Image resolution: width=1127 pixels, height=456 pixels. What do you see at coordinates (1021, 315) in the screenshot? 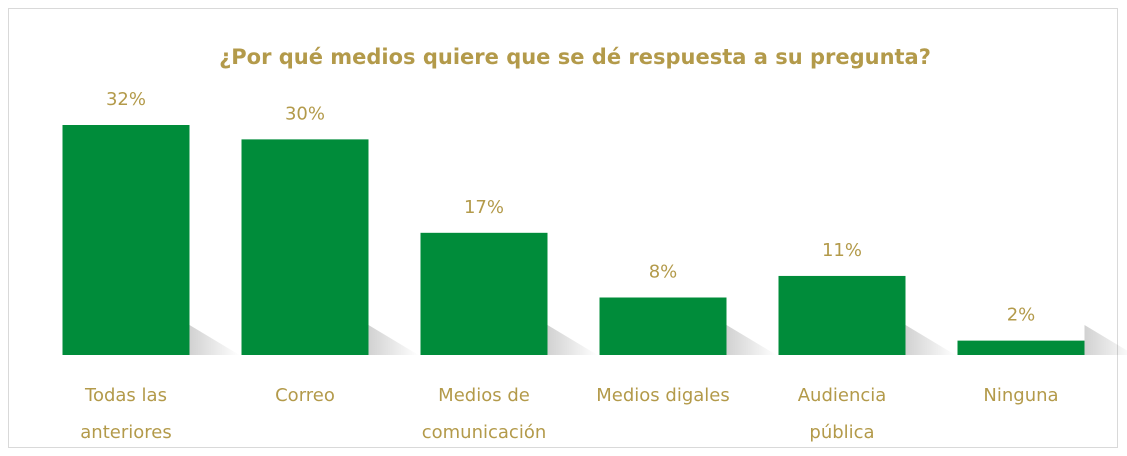
I see `data-label: 2%` at bounding box center [1021, 315].